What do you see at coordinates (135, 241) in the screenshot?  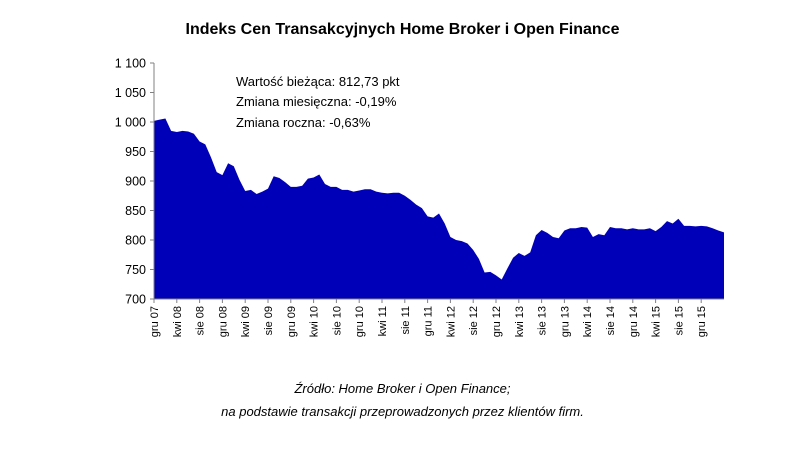 I see `y-tick-label: 800` at bounding box center [135, 241].